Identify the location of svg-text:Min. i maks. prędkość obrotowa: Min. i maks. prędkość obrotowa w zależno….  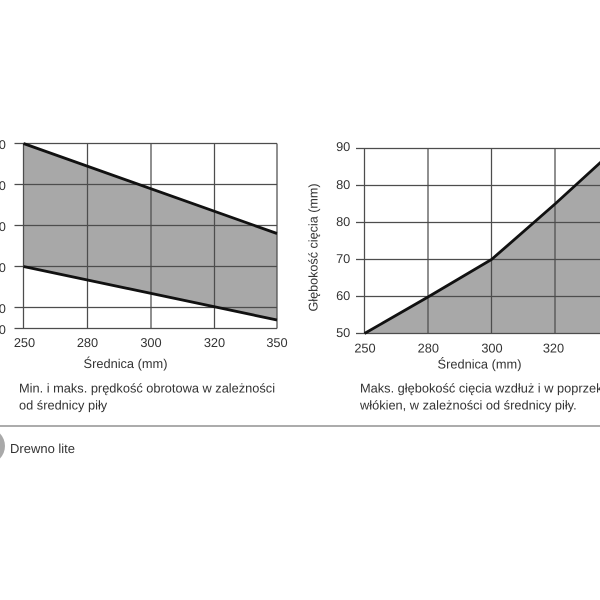
(147, 387).